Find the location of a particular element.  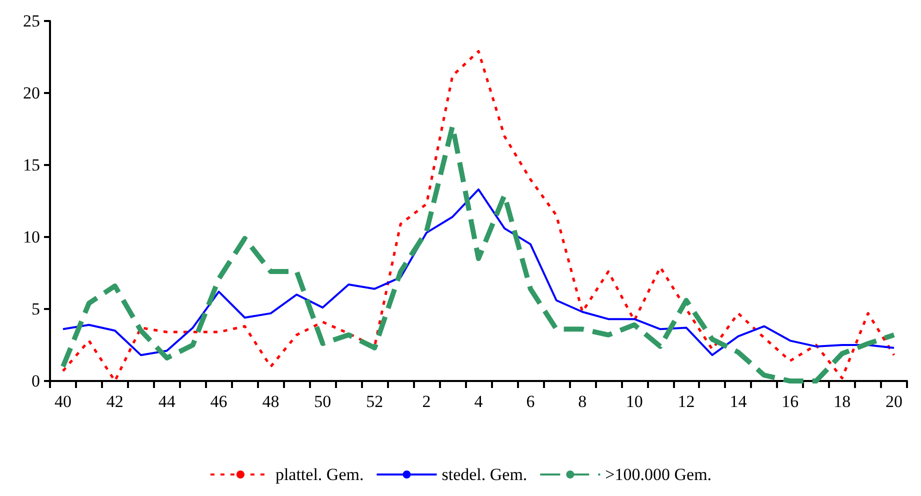

x-tick-label: 42 is located at coordinates (115, 401).